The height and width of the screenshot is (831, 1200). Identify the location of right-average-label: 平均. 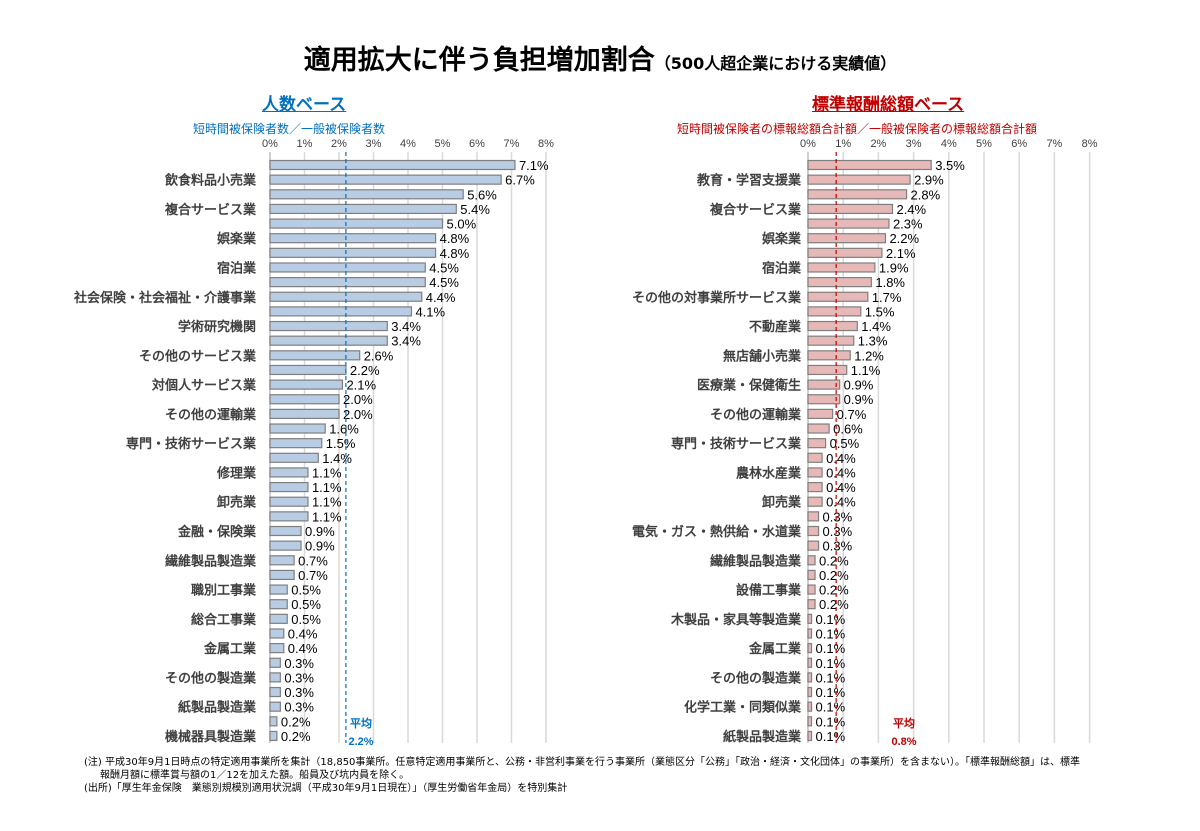
(904, 723).